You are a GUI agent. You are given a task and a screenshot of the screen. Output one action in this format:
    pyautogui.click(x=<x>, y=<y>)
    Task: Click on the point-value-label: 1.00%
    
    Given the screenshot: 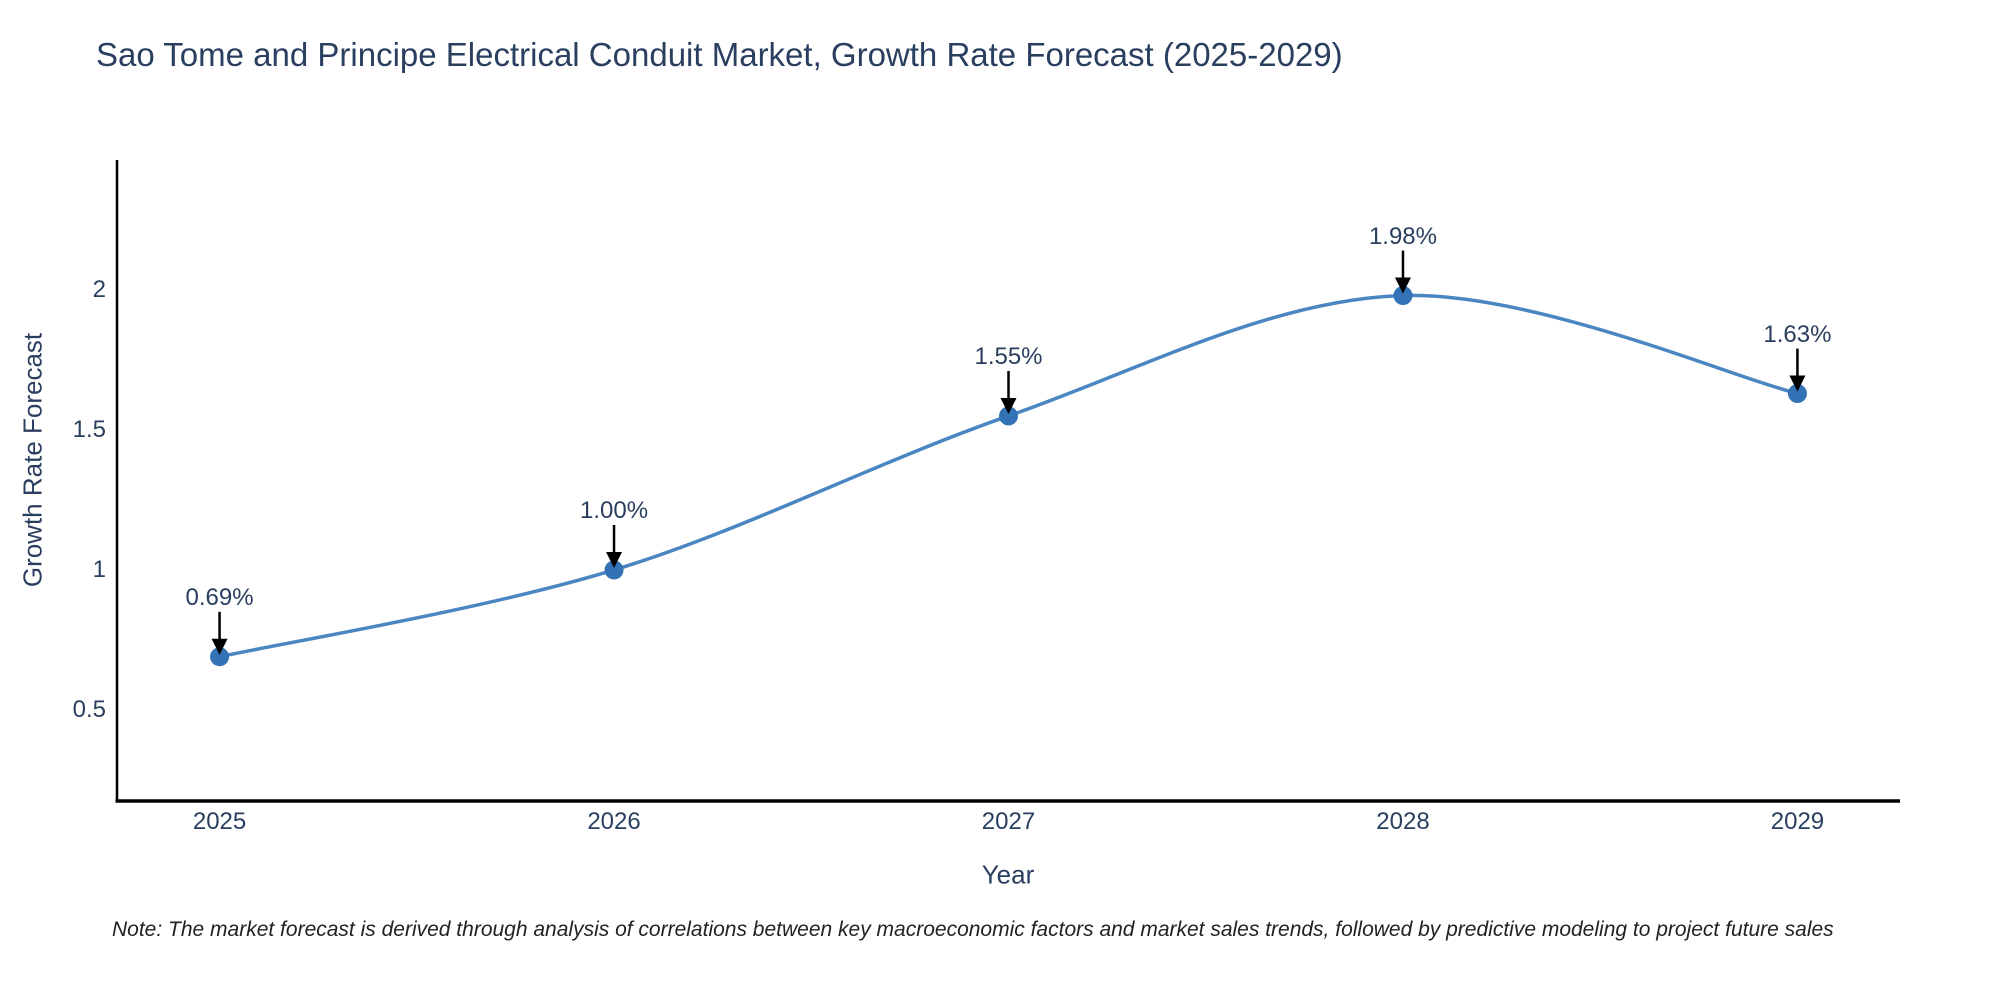 What is the action you would take?
    pyautogui.click(x=614, y=510)
    